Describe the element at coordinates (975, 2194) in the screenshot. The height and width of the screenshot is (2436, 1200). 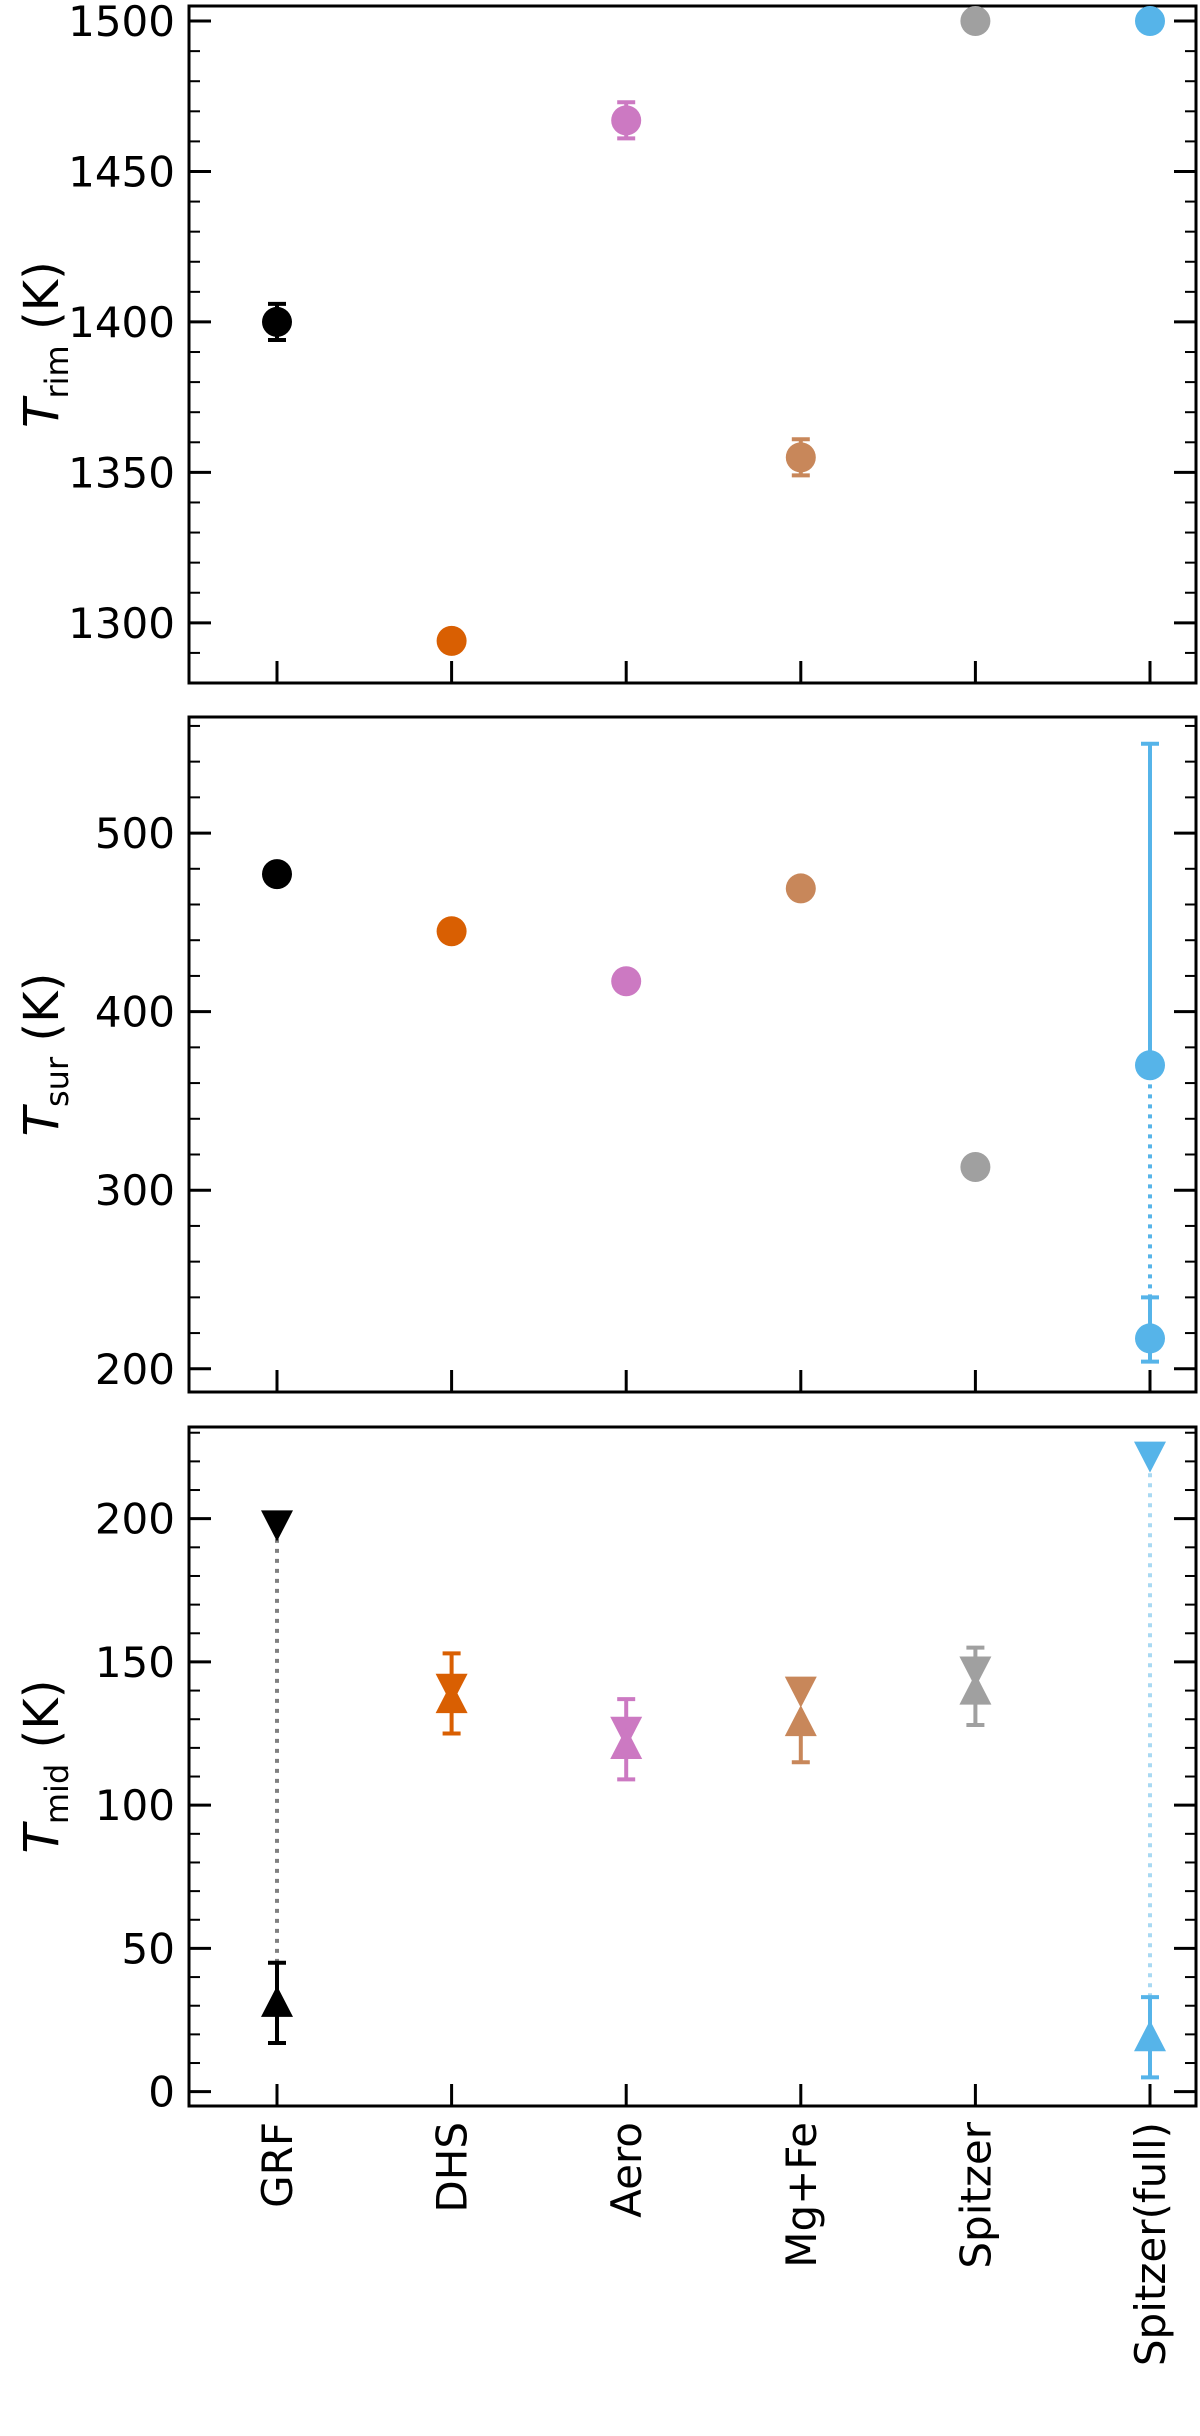
I see `x-tick-label: Spitzer` at that location.